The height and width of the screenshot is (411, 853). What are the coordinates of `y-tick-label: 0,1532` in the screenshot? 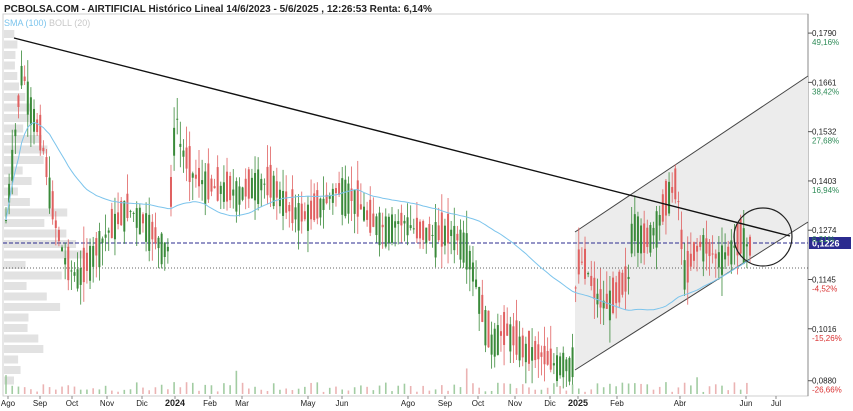 It's located at (824, 132).